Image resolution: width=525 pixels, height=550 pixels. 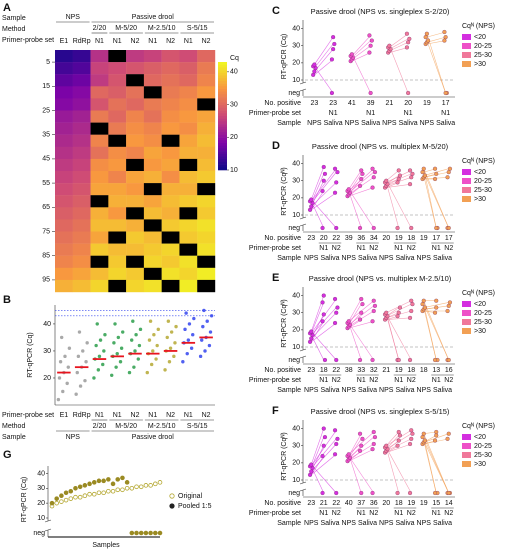 I want to click on positive-count: 23, so click(x=311, y=503).